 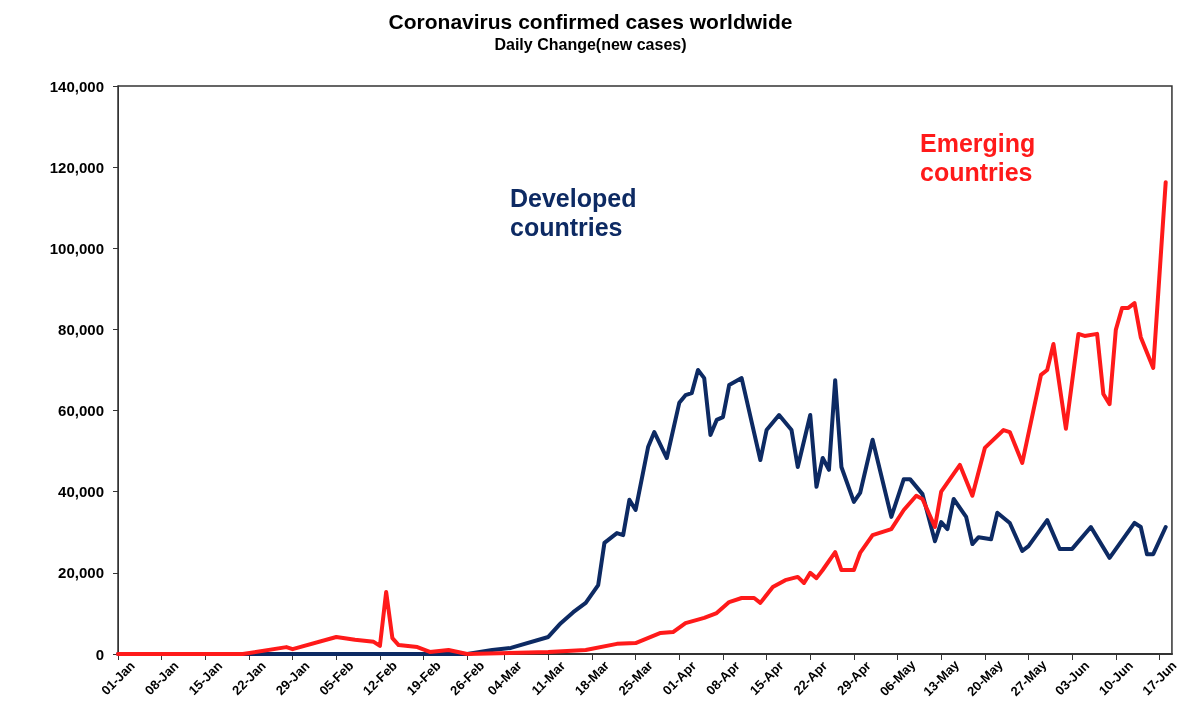 I want to click on text: Emerging countries, so click(x=978, y=157).